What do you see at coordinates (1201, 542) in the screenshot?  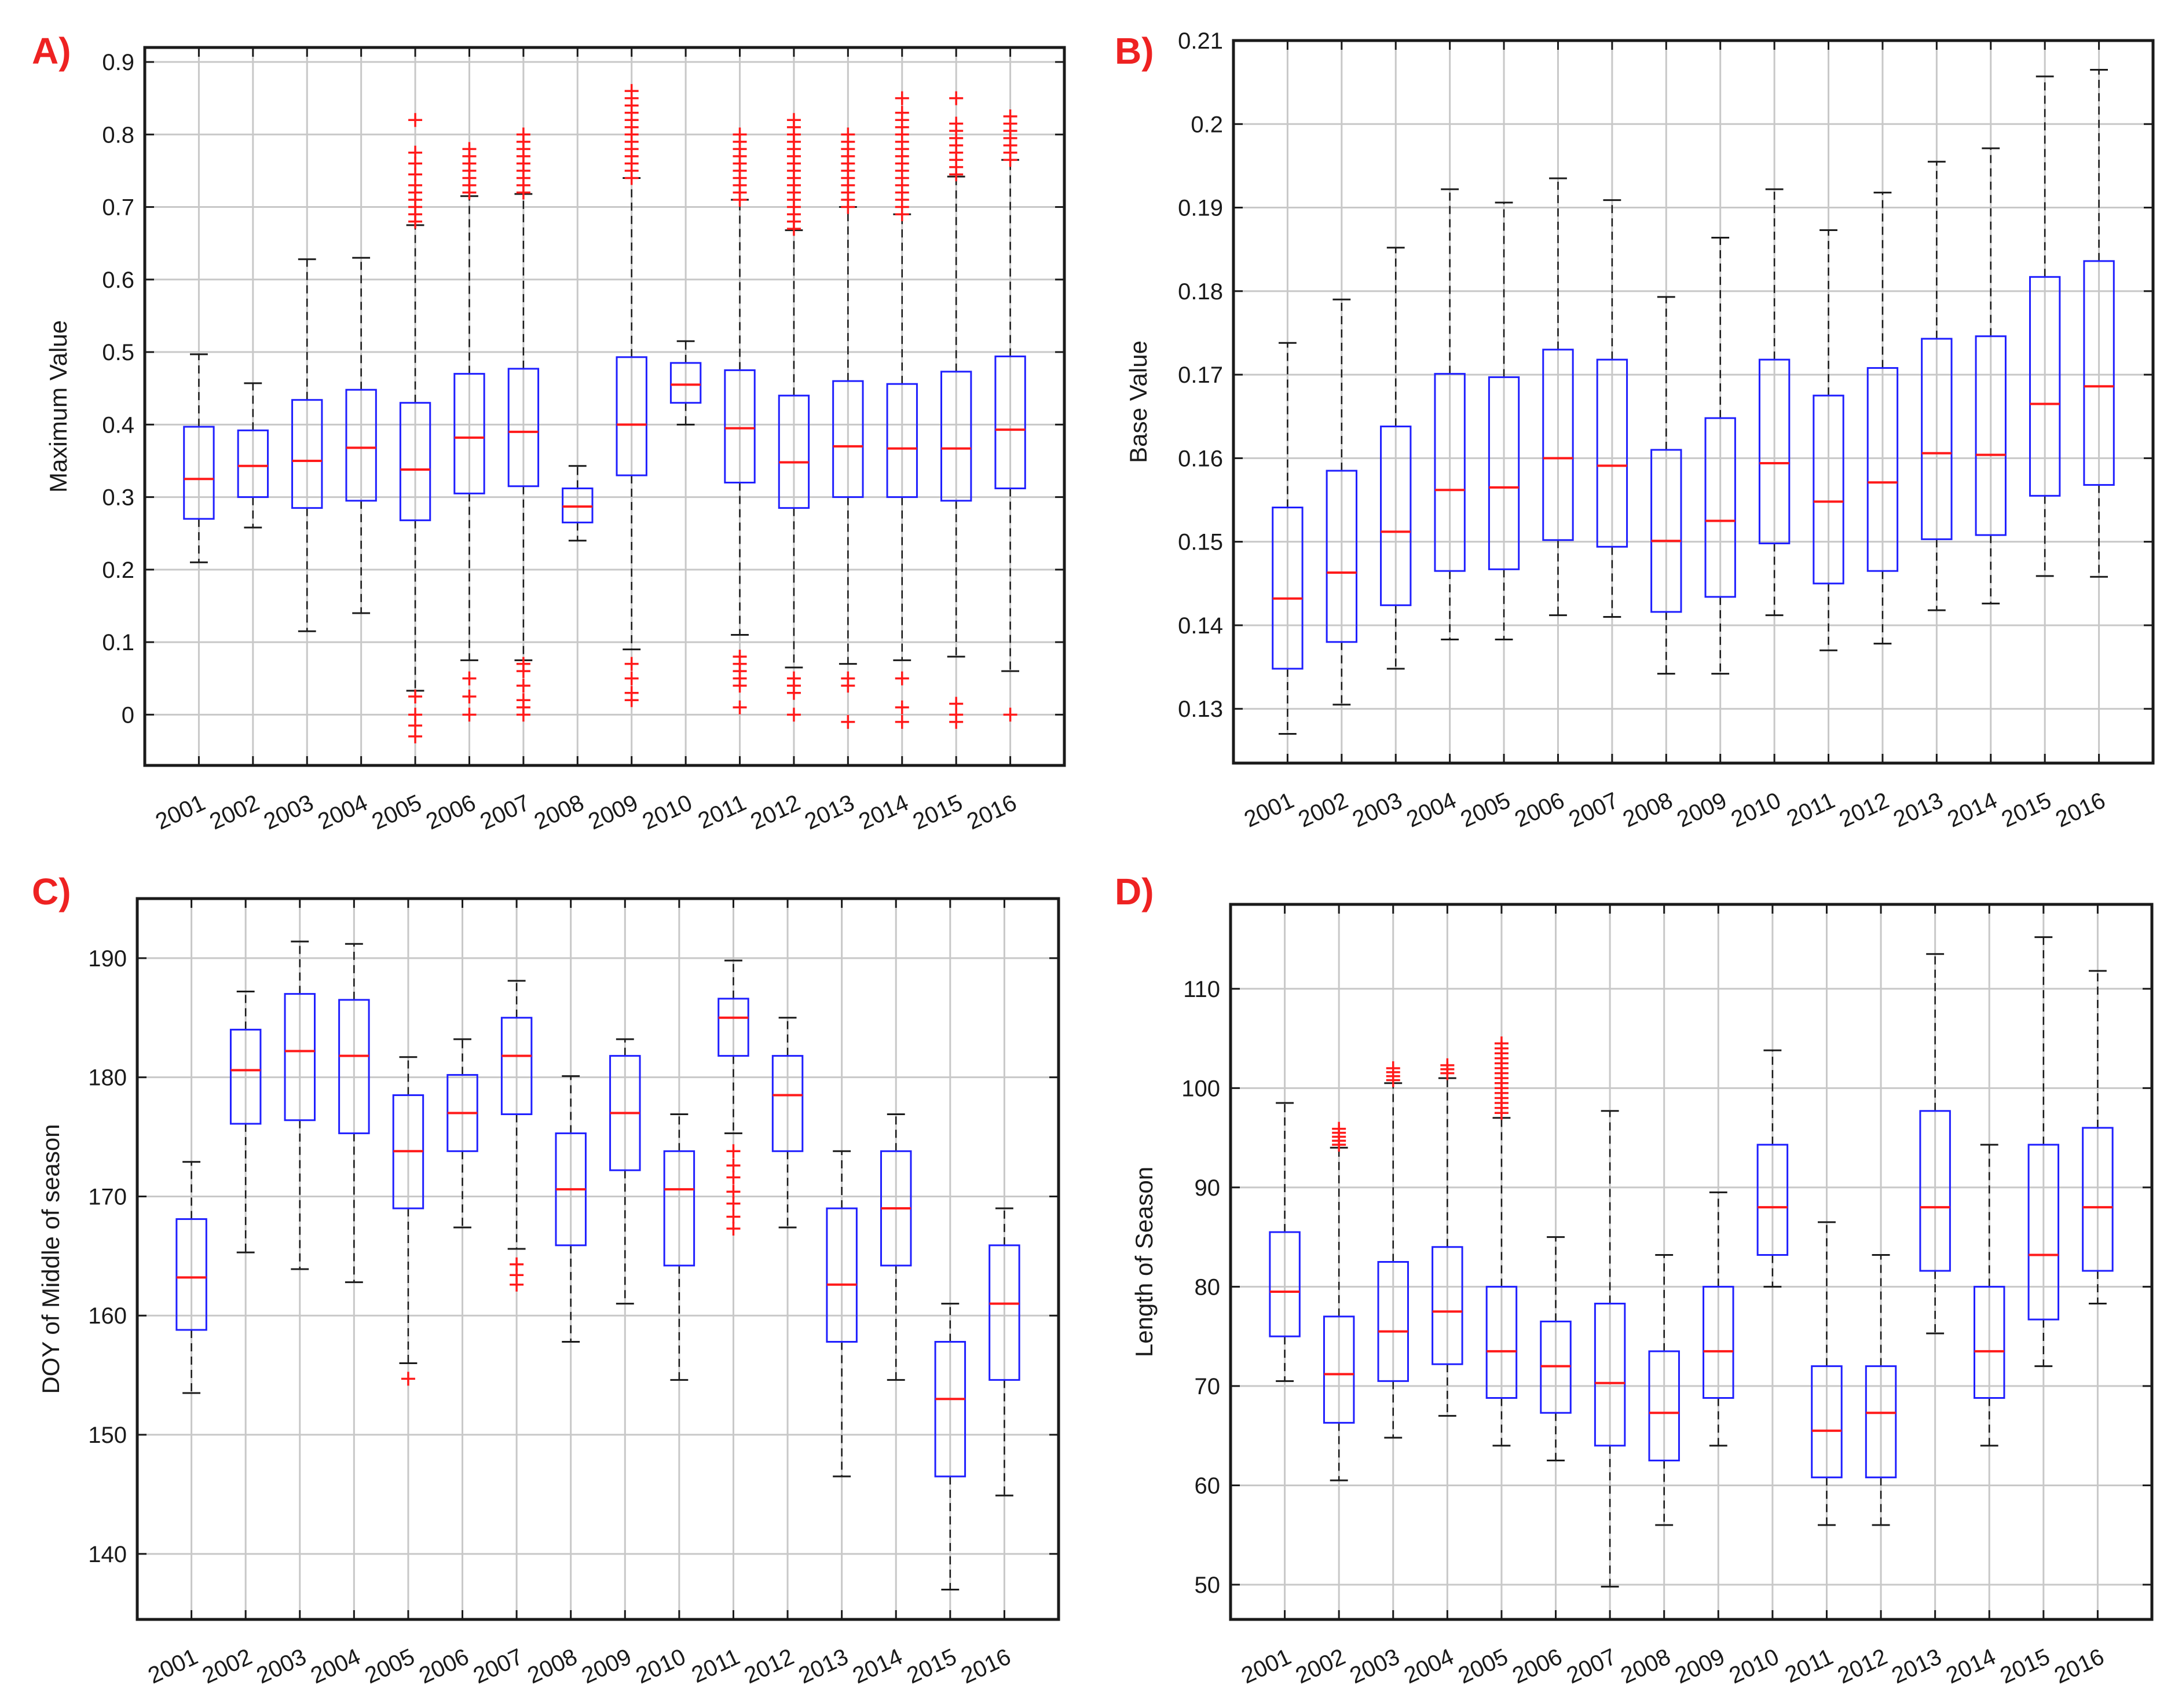 I see `y-tick-label: 0.15` at bounding box center [1201, 542].